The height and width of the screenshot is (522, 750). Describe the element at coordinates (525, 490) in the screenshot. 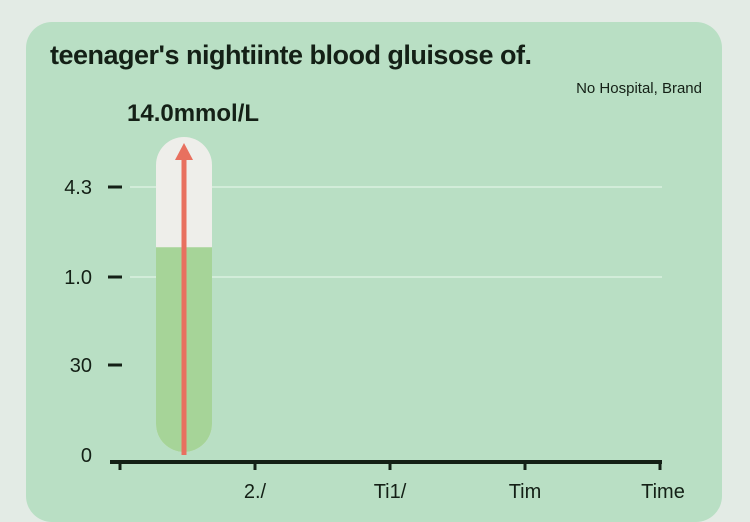

I see `x-tick-label: Tim` at that location.